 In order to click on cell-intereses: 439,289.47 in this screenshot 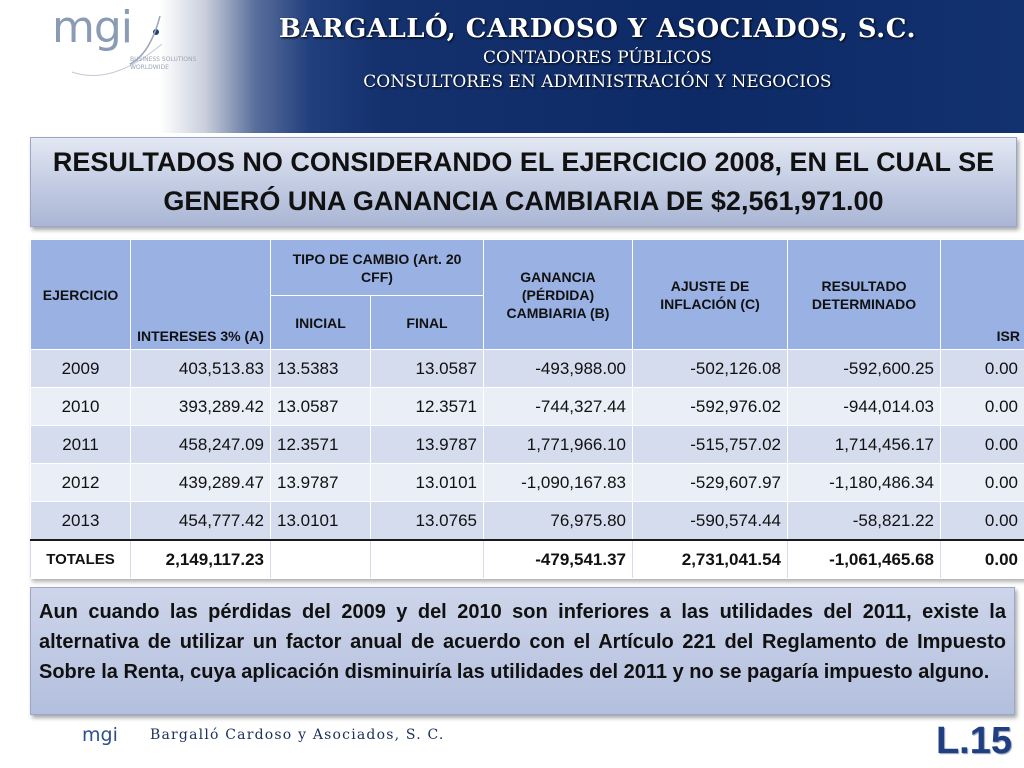, I will do `click(200, 482)`.